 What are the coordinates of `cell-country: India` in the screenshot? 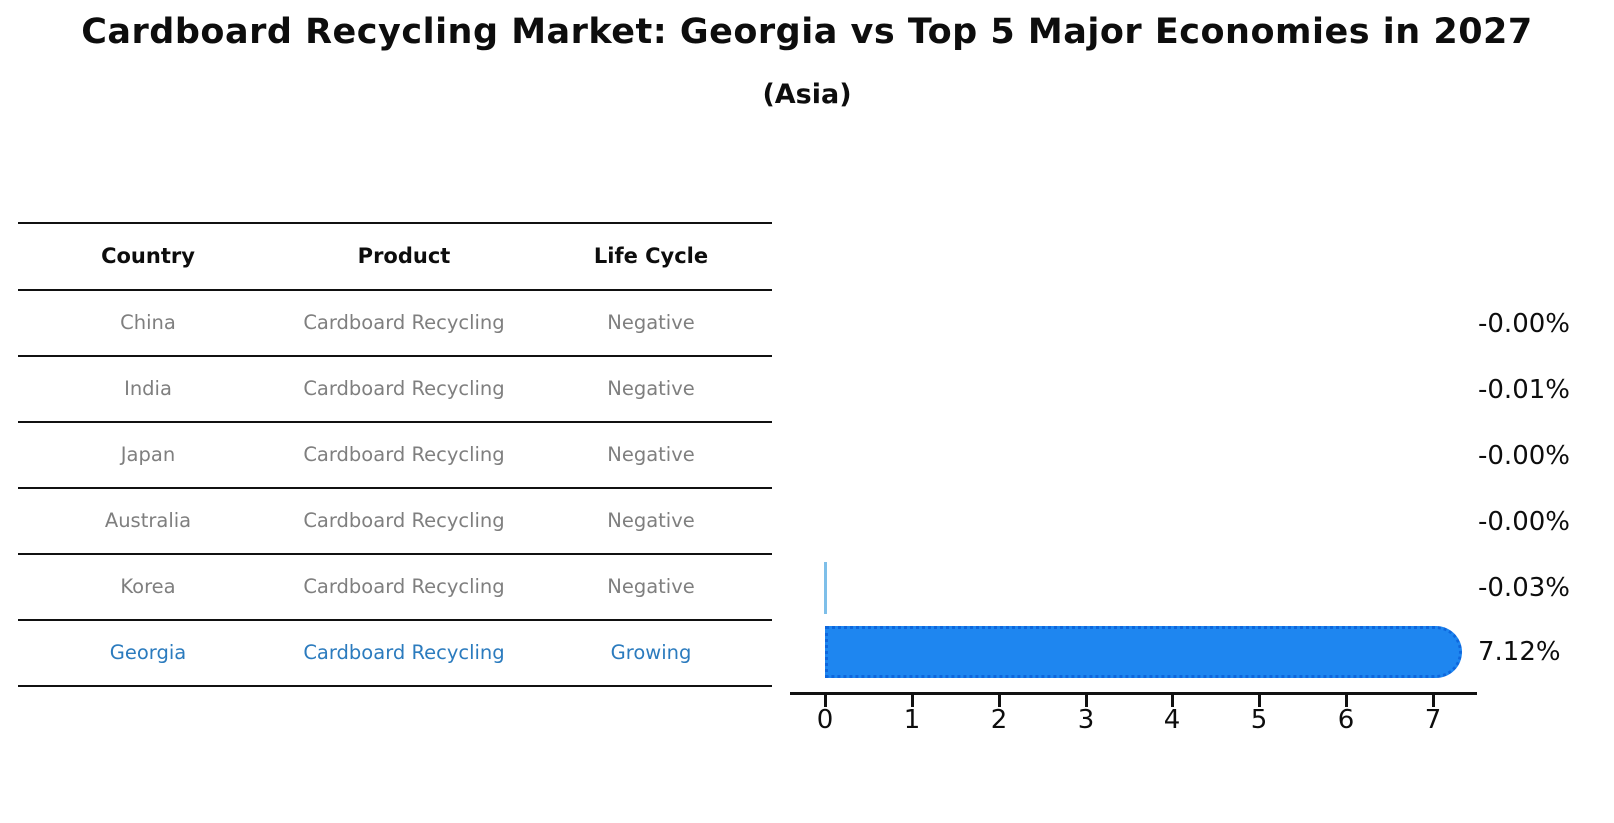 It's located at (148, 388).